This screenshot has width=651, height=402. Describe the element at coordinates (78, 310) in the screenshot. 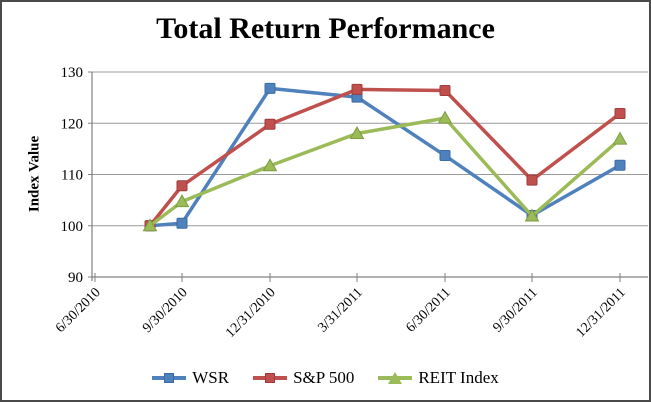

I see `x-tick-label: 6/30/2010` at that location.